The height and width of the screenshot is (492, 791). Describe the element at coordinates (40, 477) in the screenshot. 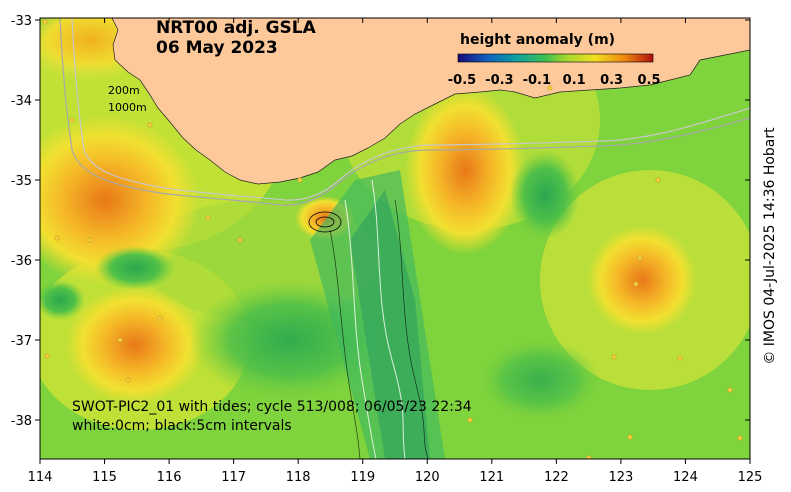

I see `x-tick-label: 114` at that location.